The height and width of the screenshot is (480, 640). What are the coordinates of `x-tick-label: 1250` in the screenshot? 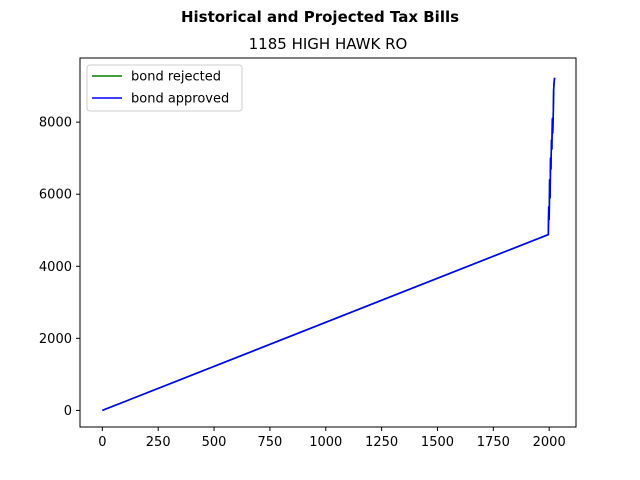 It's located at (381, 442).